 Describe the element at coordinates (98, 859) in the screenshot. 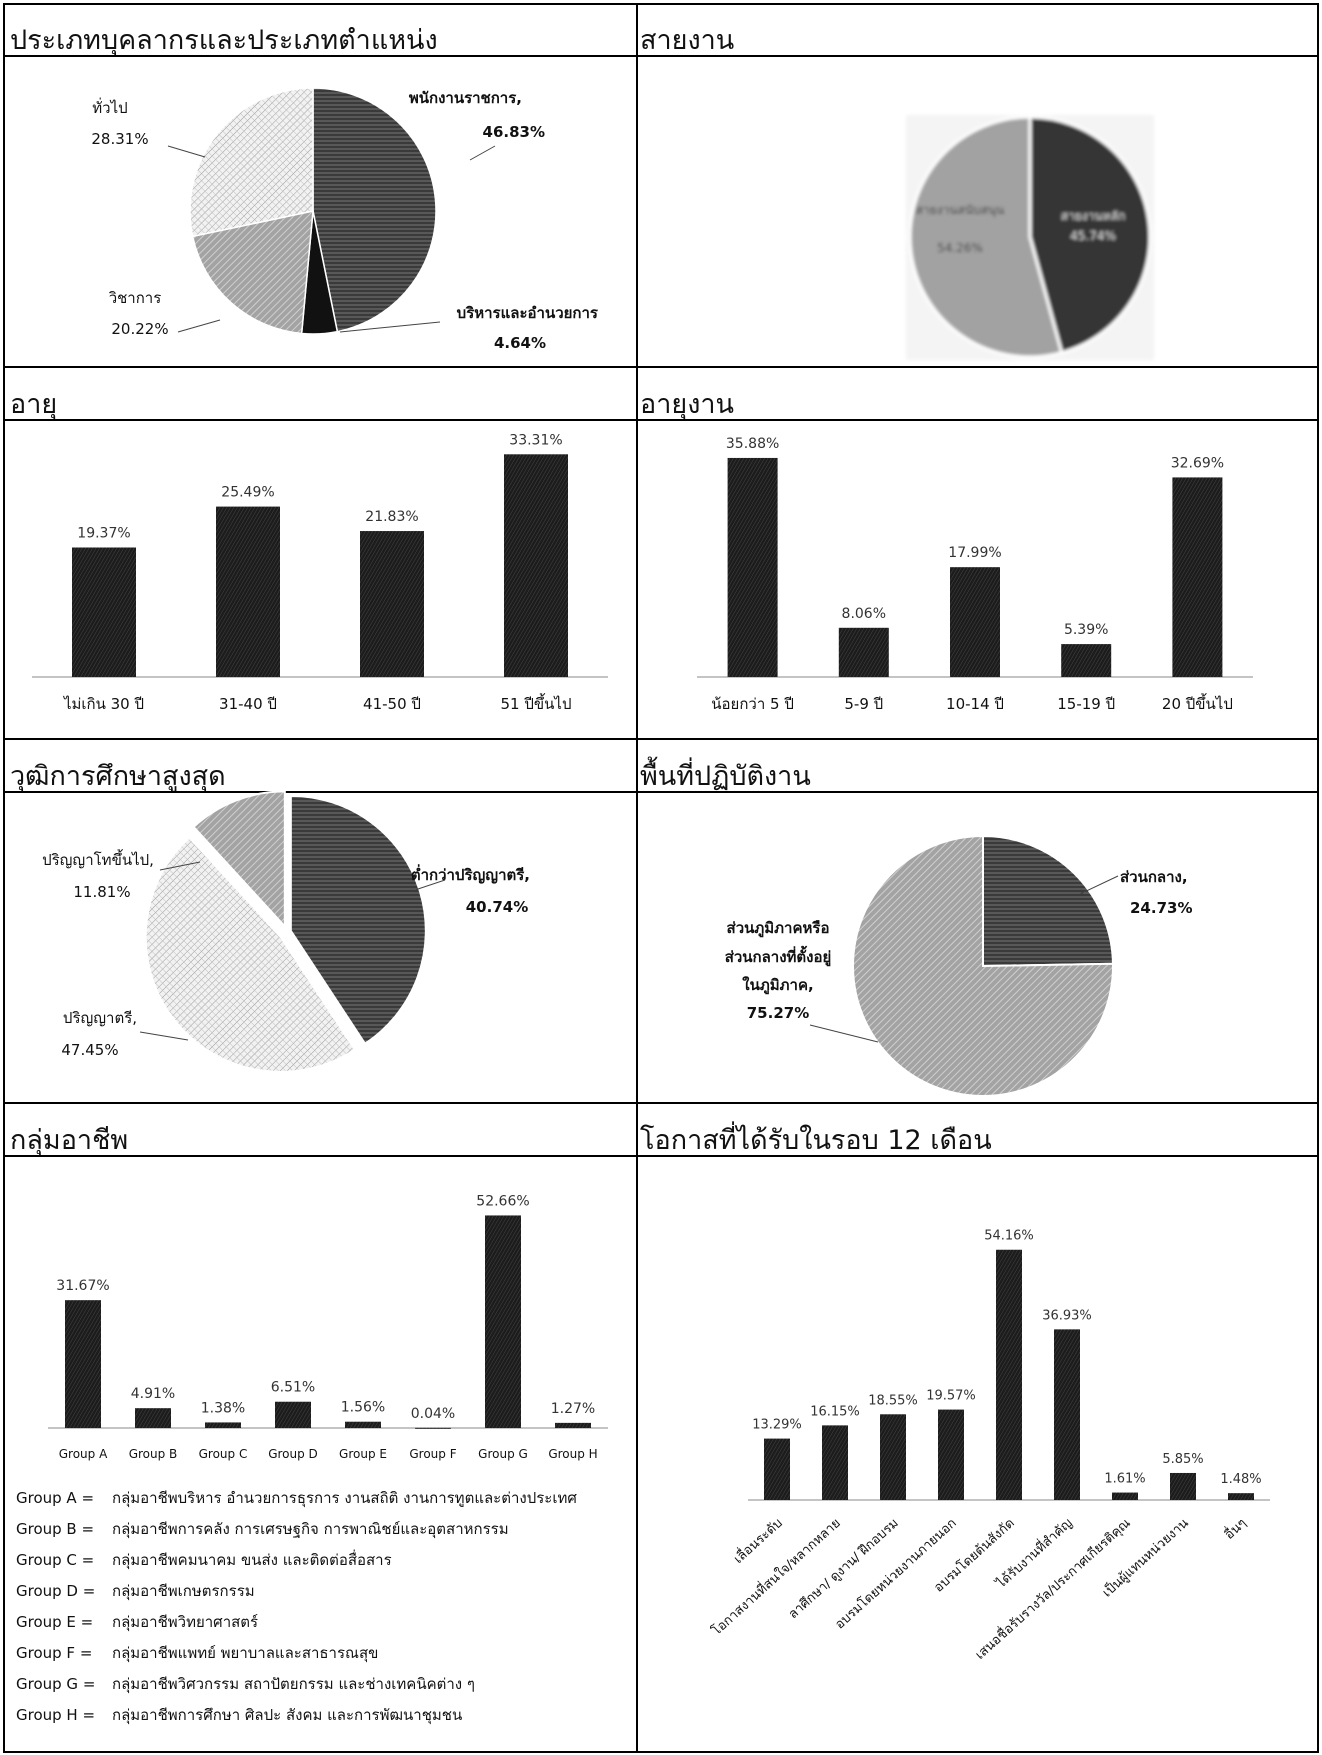

I see `slice-label: ปริญญาโทขึ้นไป,` at that location.